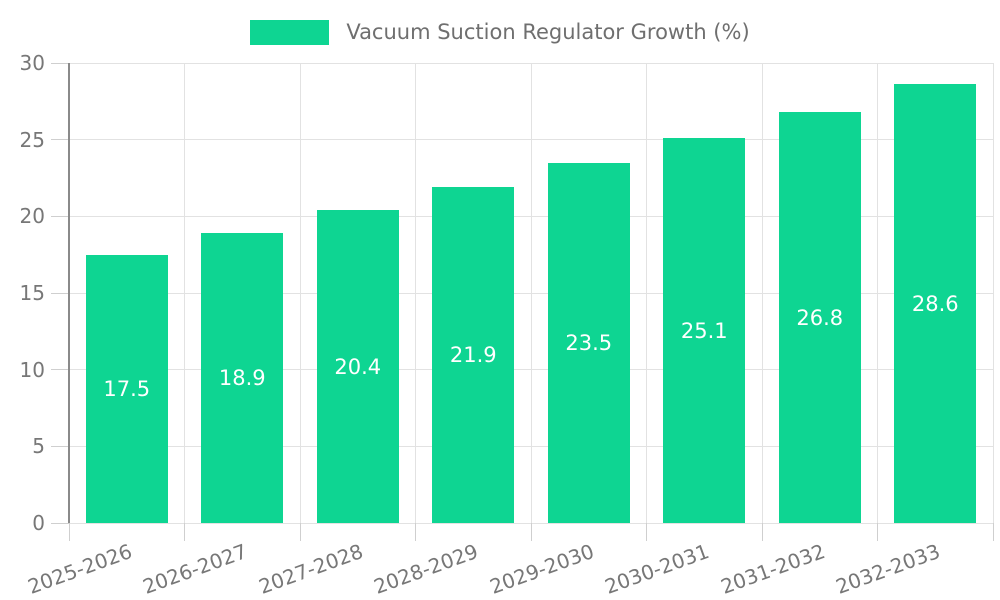  I want to click on bar-2028-2029: 21.9, so click(473, 355).